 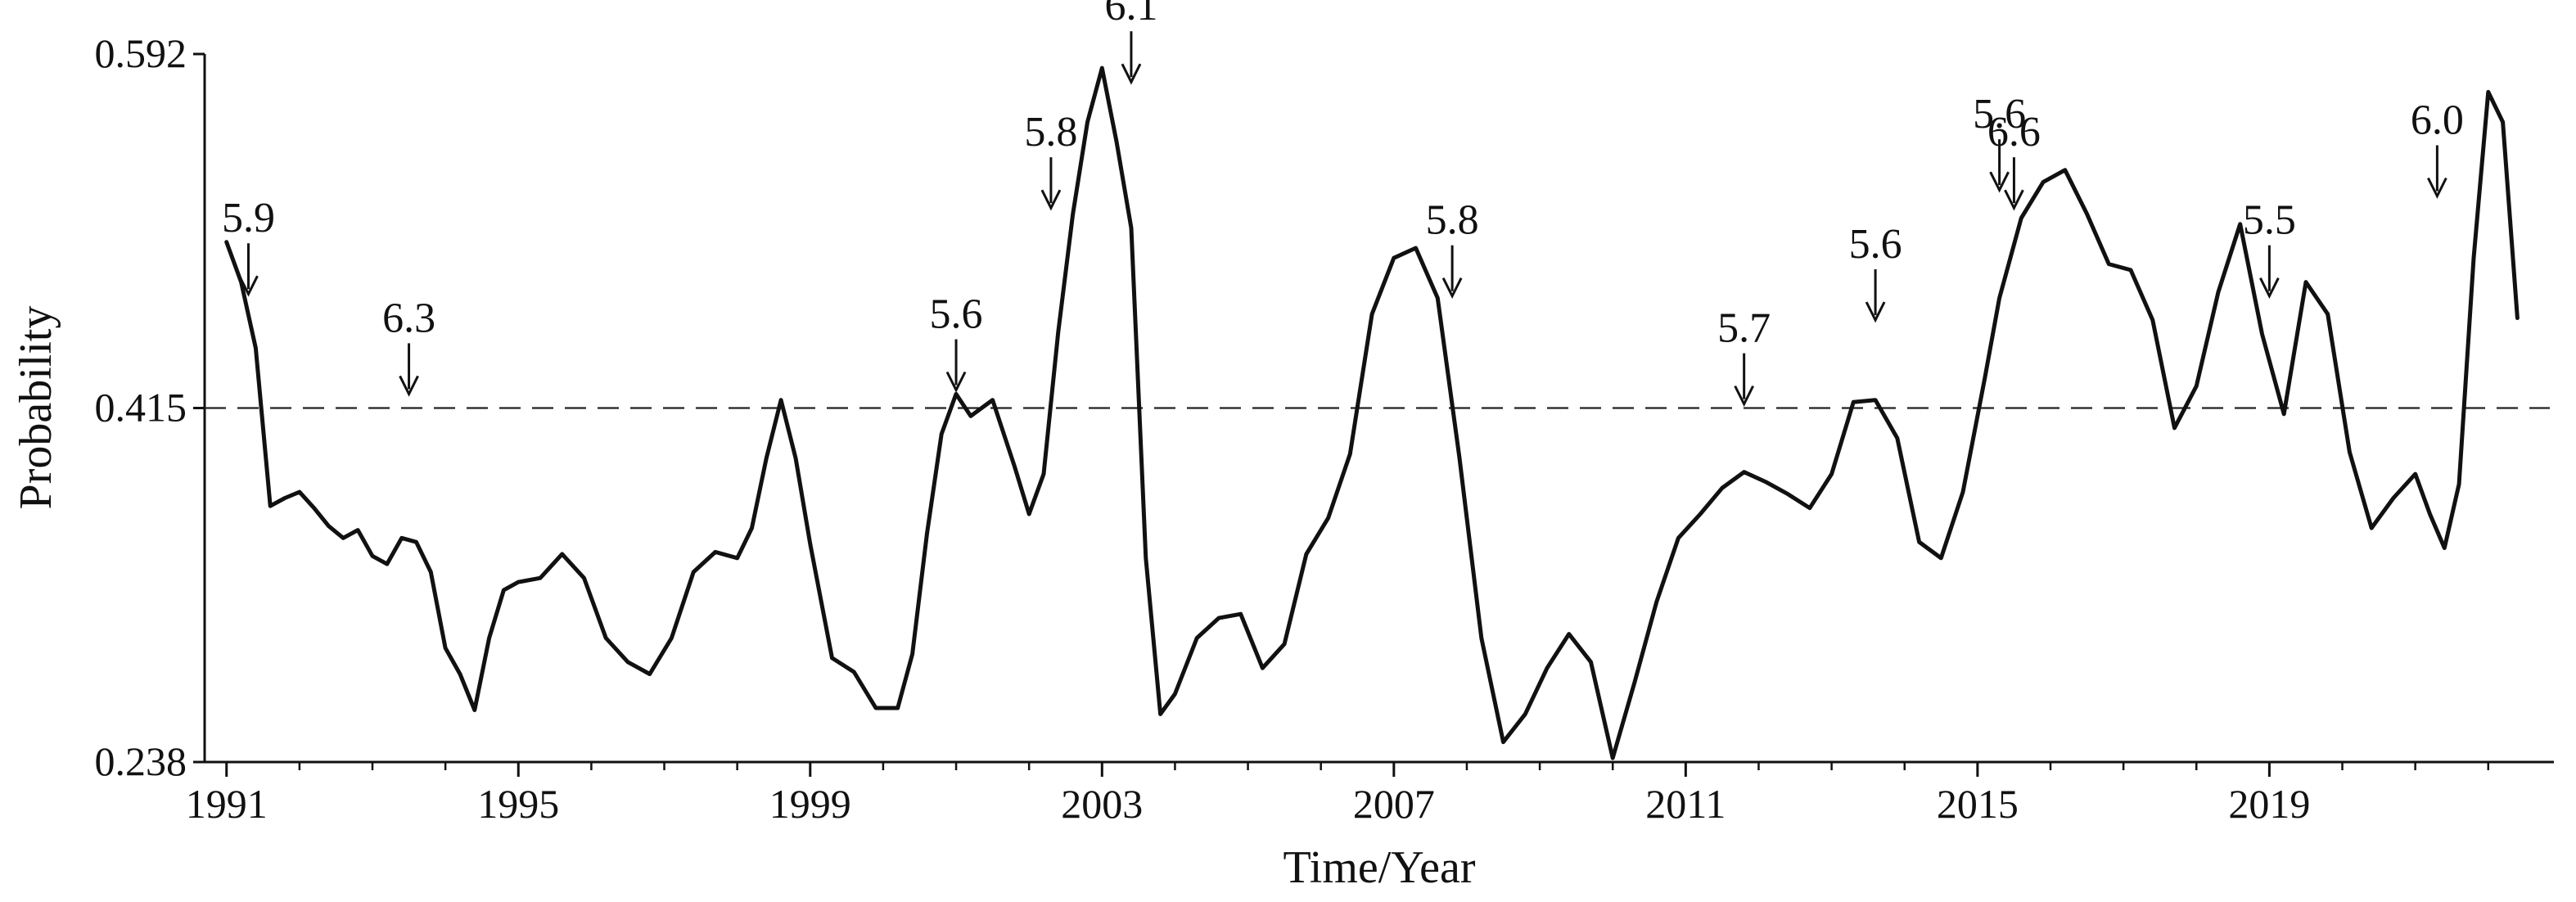 I want to click on annotation-0: 5.9, so click(x=248, y=246).